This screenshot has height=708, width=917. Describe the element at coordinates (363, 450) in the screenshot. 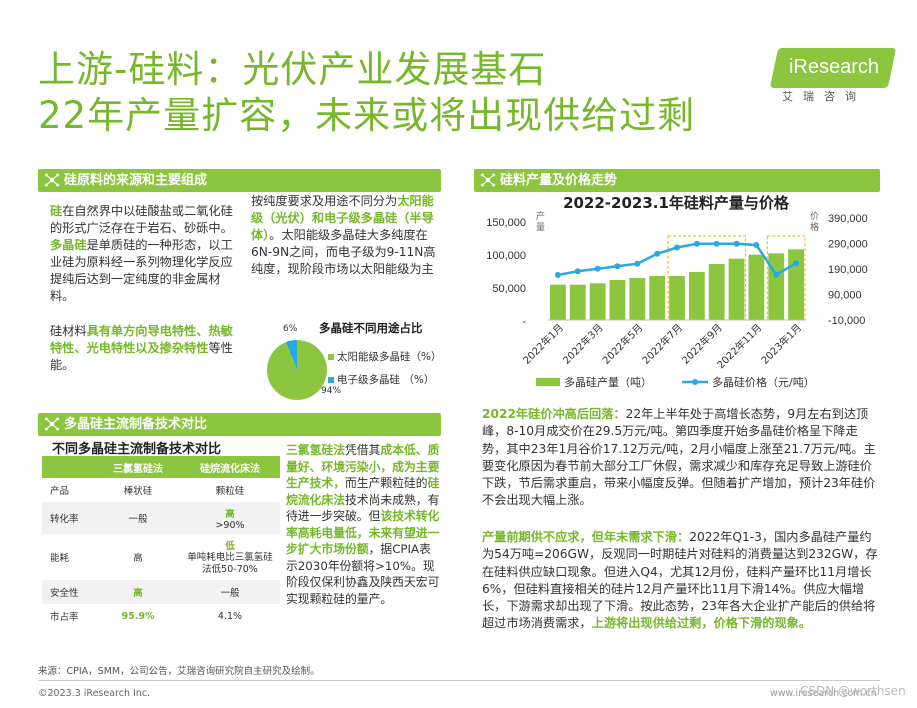

I see `text: 凭借其` at that location.